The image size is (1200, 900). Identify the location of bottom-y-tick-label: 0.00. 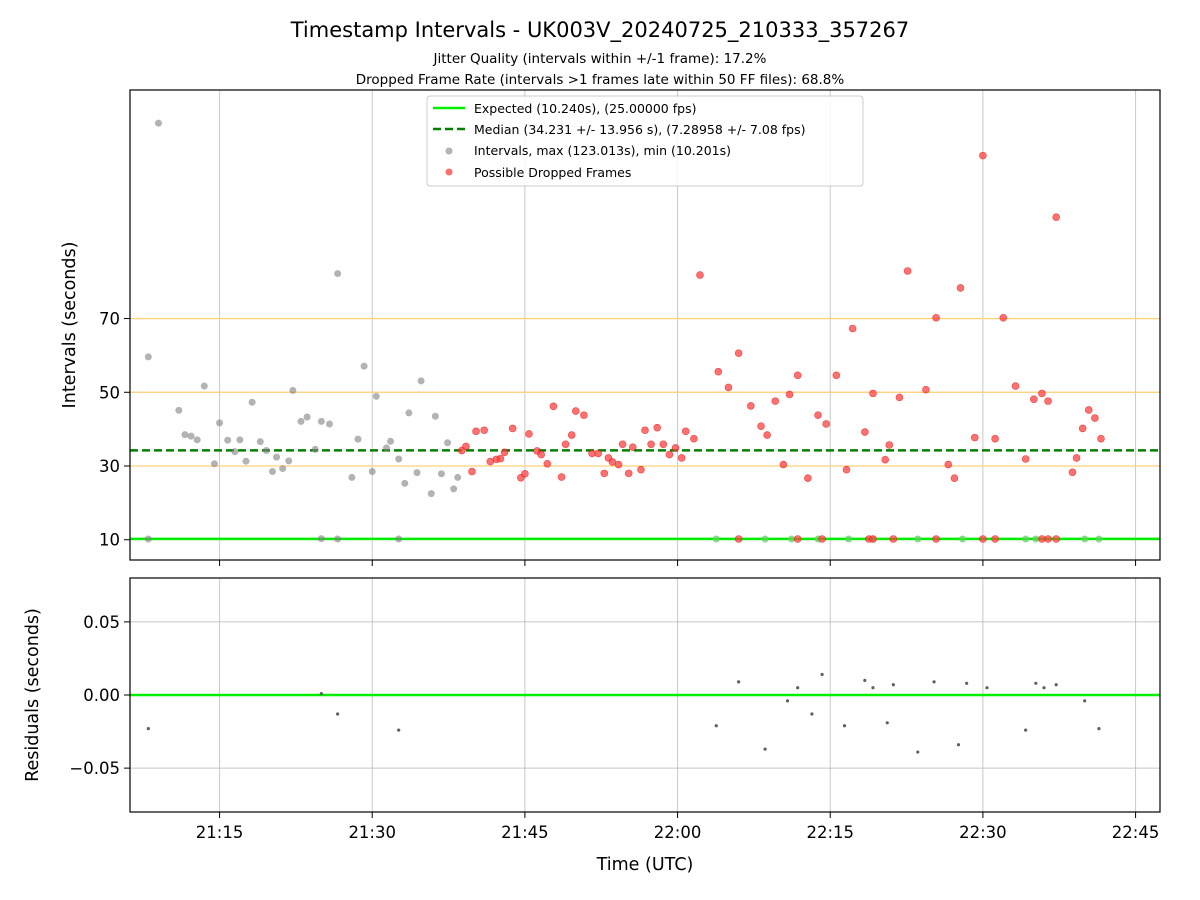
(101, 695).